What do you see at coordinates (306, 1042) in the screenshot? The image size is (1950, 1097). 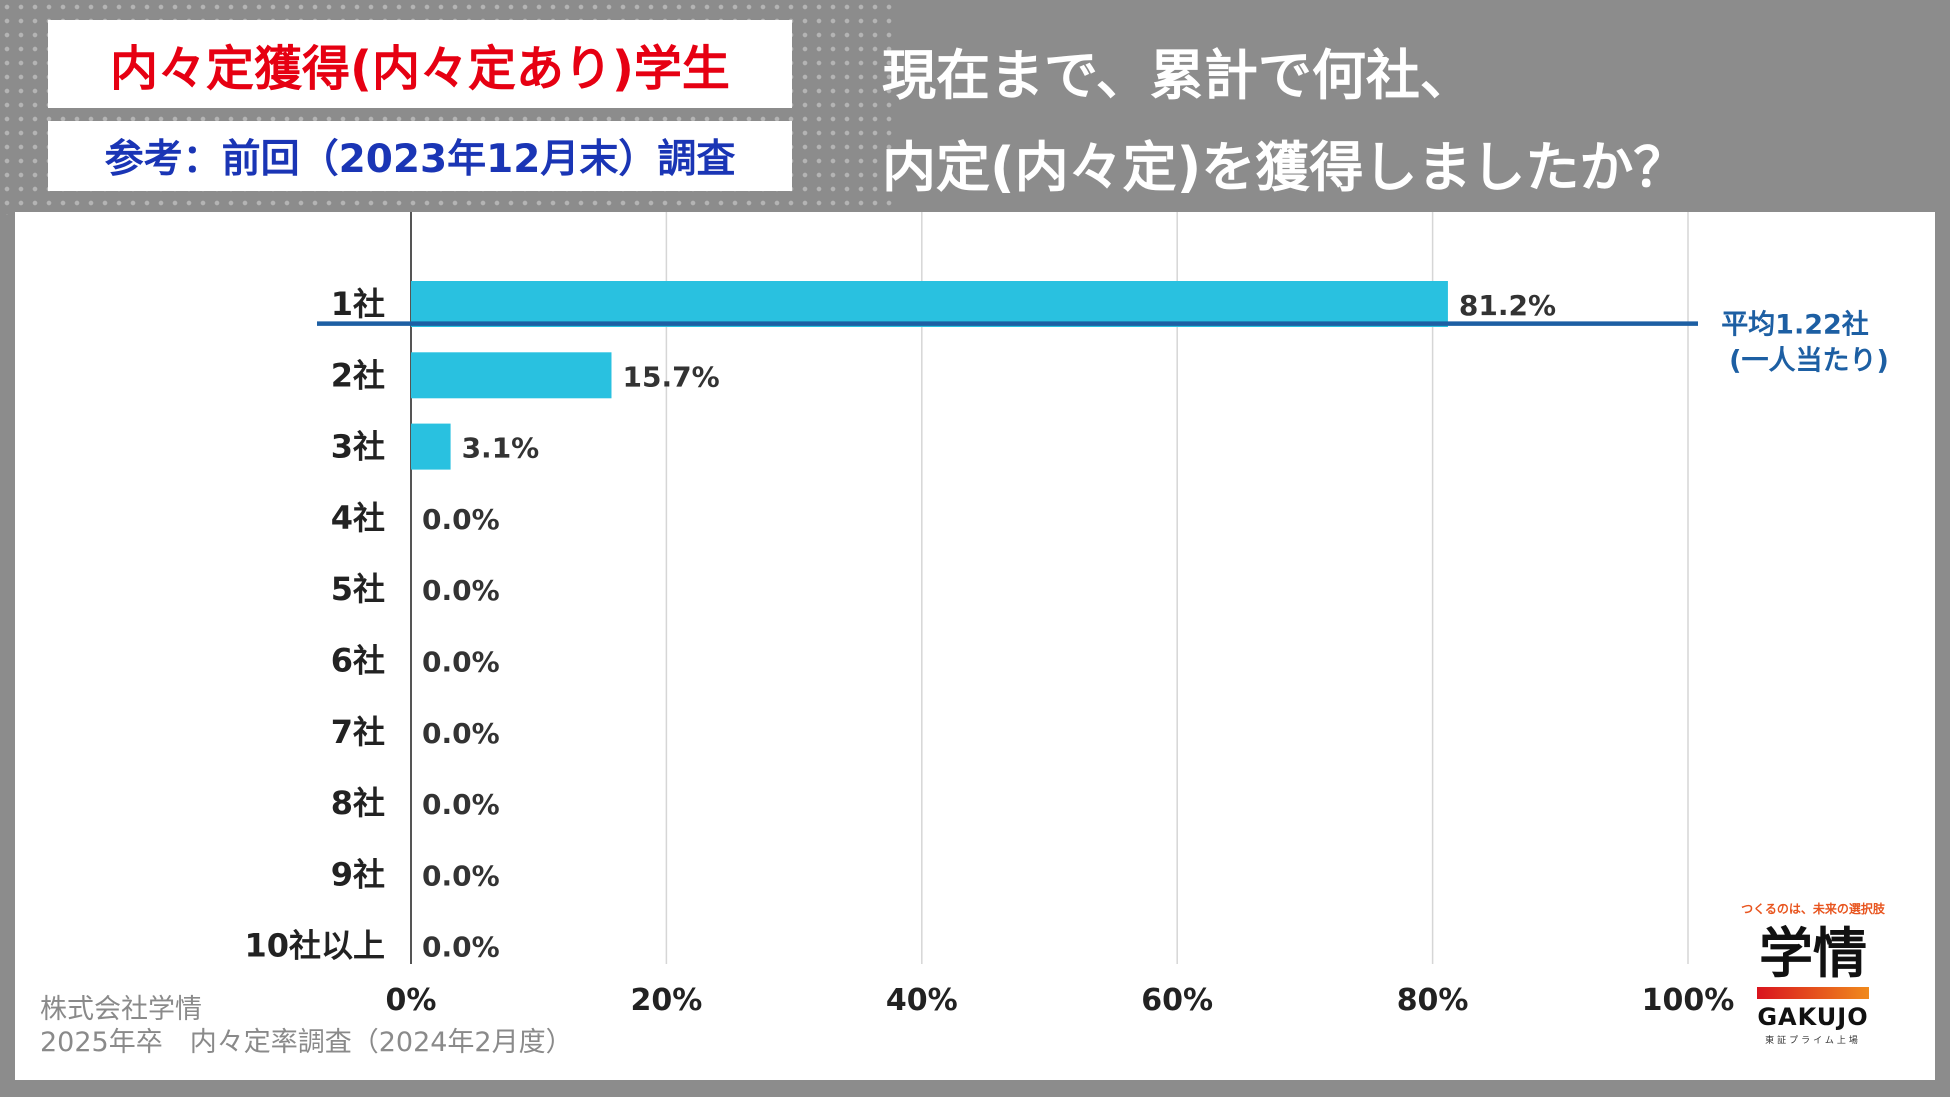 I see `footer-survey: 2025年卒 内々定率調査（2024年2月度）` at bounding box center [306, 1042].